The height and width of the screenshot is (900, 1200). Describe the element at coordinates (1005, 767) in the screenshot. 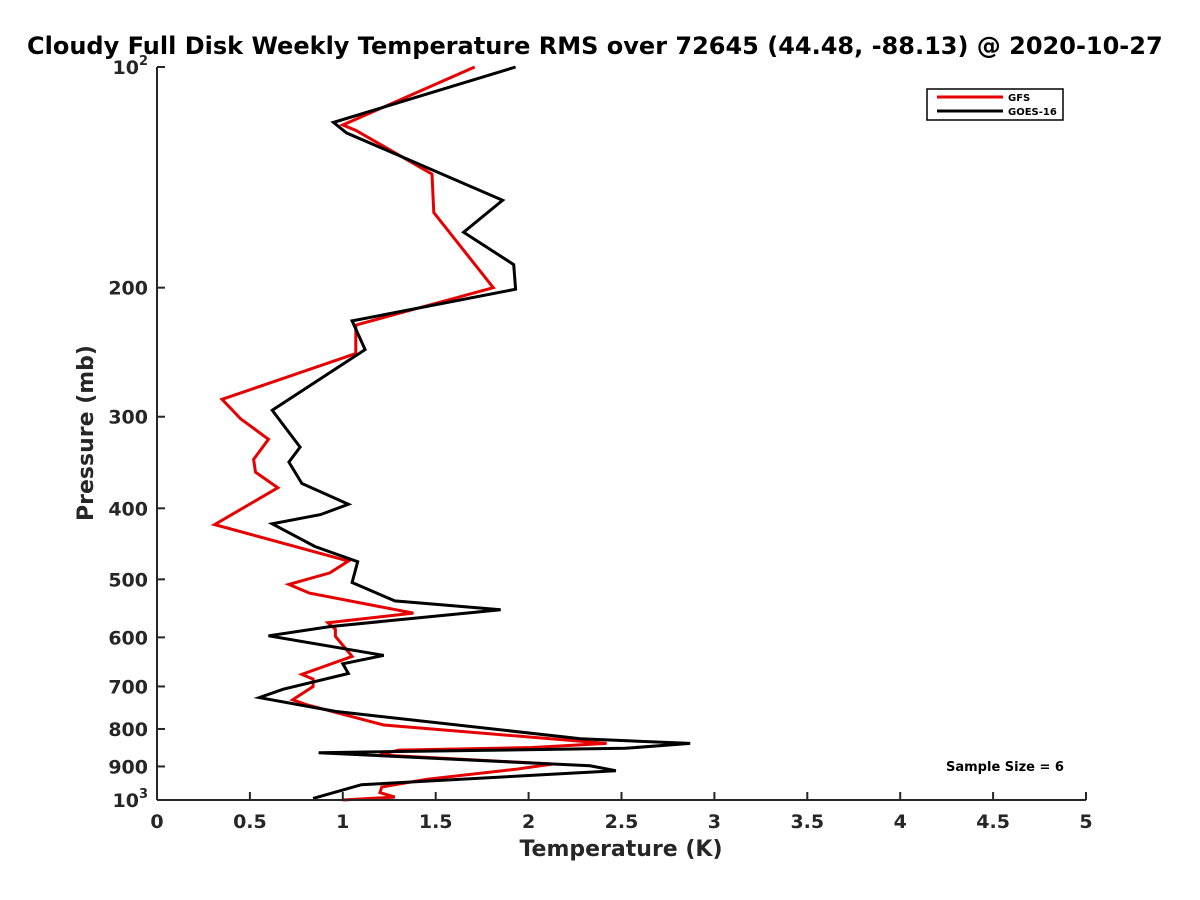

I see `sample-size-annotation: Sample Size = 6` at that location.